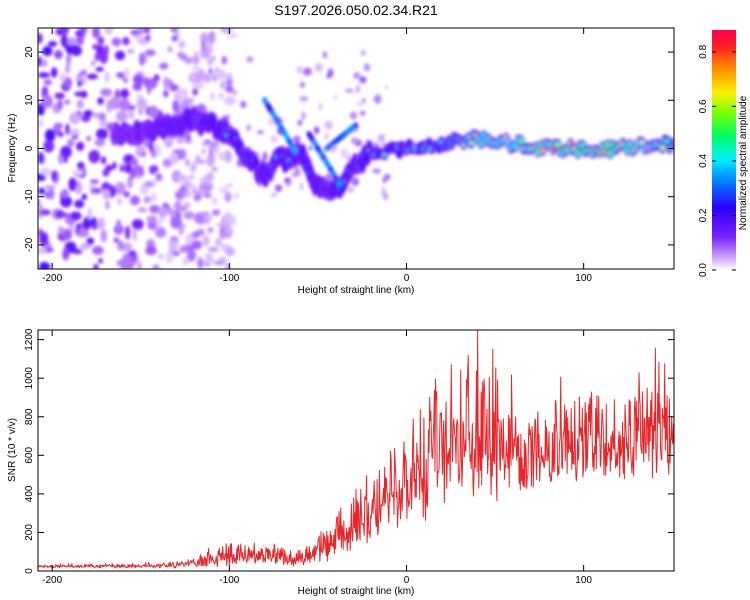 Image resolution: width=750 pixels, height=600 pixels. Describe the element at coordinates (29, 455) in the screenshot. I see `y-tick-label: 600` at that location.